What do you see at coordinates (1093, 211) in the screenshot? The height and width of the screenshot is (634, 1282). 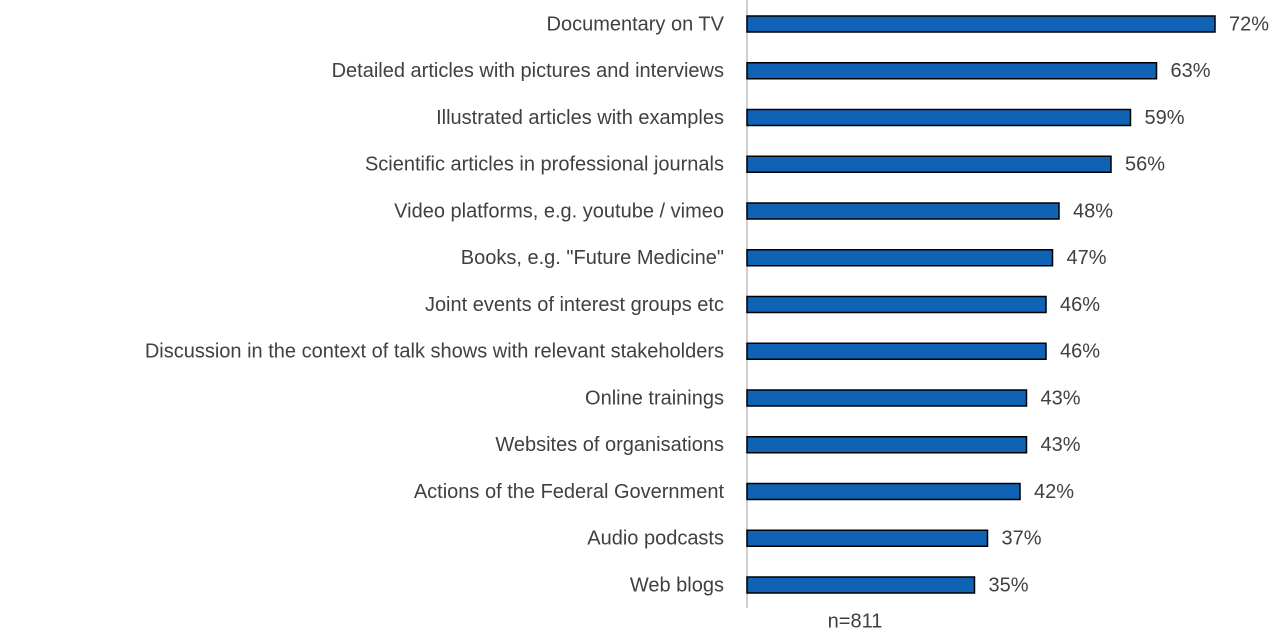 I see `value-label: 48%` at bounding box center [1093, 211].